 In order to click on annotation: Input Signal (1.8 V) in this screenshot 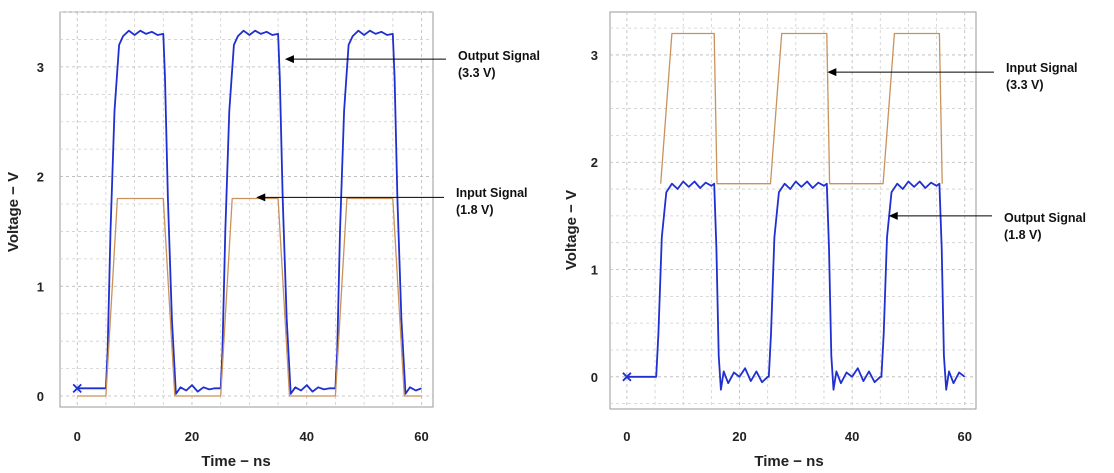, I will do `click(392, 201)`.